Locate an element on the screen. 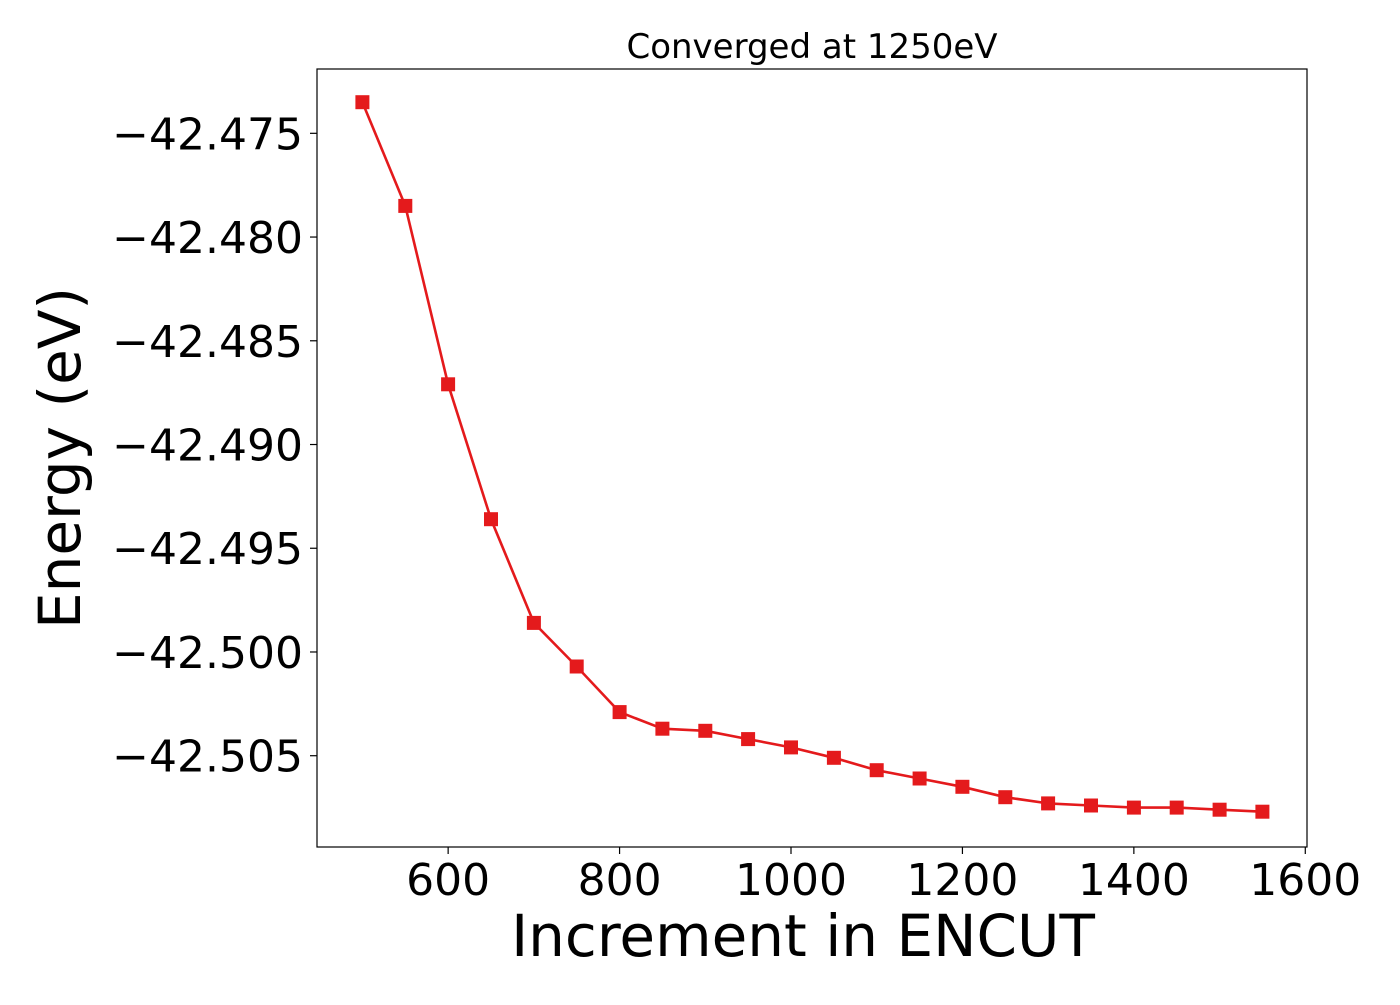 This screenshot has height=1005, width=1400. y-tick-label: −42.480 is located at coordinates (207, 238).